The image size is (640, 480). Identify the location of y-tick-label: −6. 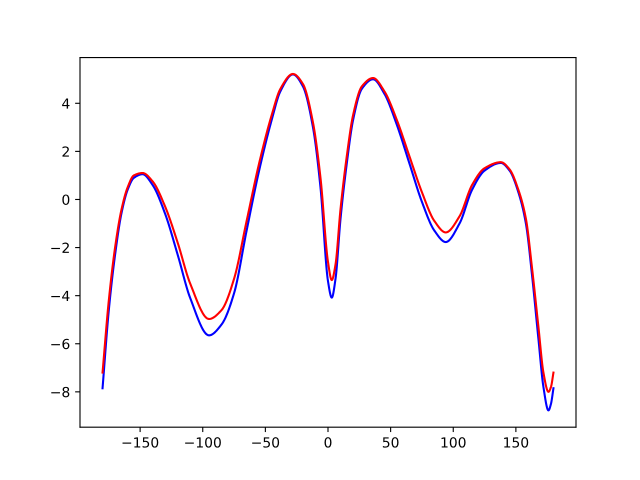
(60, 344).